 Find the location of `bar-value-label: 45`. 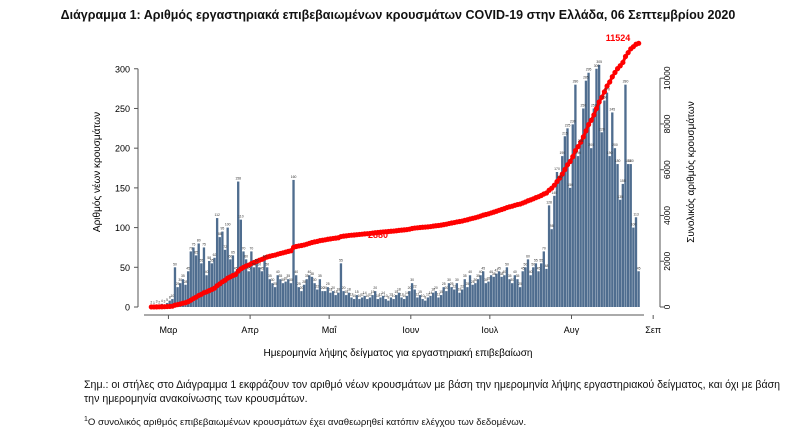

bar-value-label: 45 is located at coordinates (483, 268).